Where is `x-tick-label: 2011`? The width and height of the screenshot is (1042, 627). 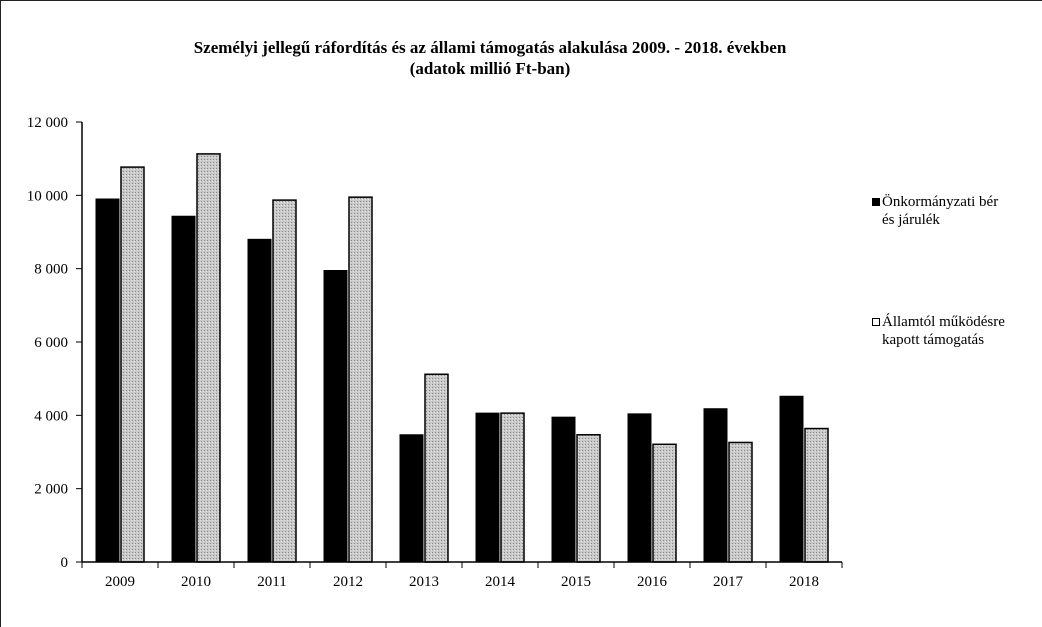 x-tick-label: 2011 is located at coordinates (271, 582).